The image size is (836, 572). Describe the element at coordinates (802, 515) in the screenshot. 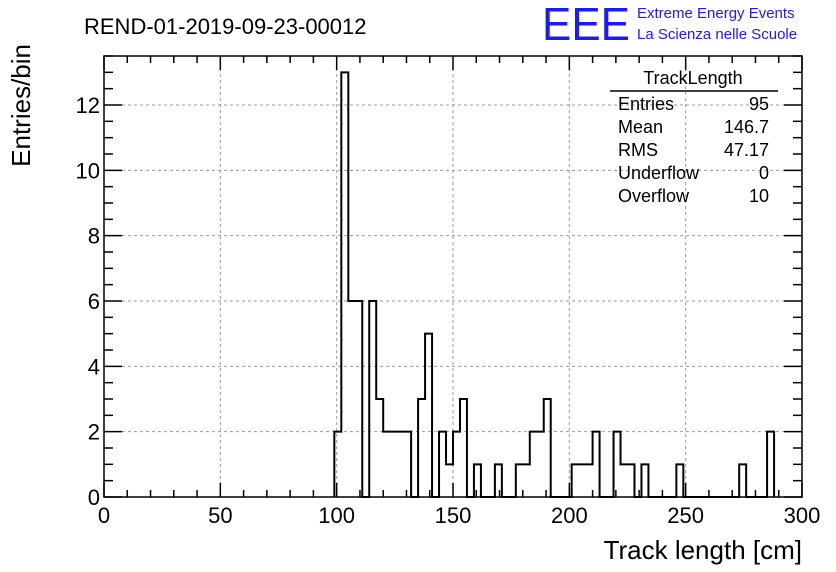

I see `x-tick-label: 300` at that location.